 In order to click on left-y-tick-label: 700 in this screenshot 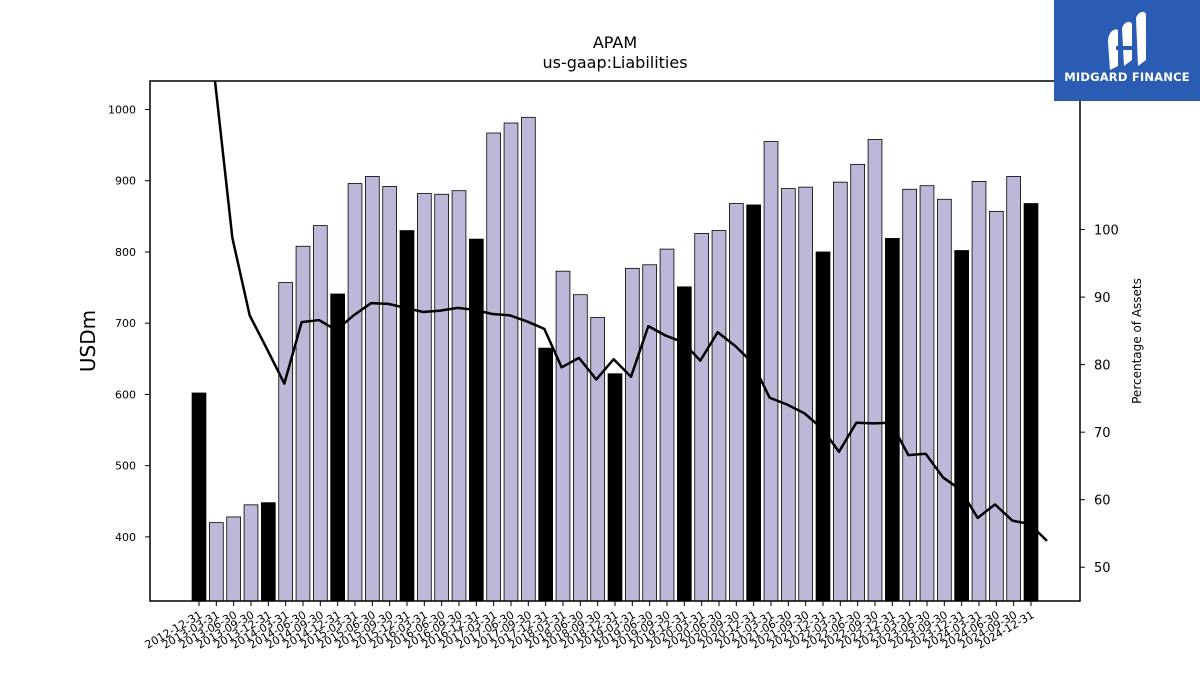, I will do `click(125, 323)`.